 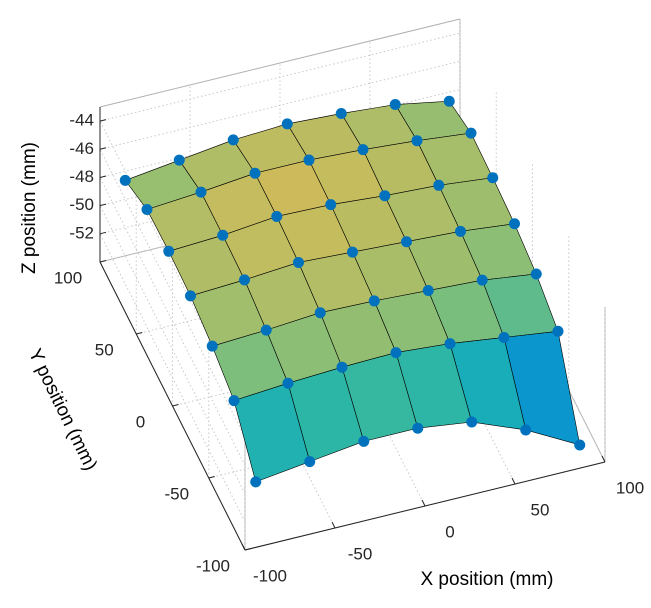 What do you see at coordinates (140, 421) in the screenshot?
I see `y-tick-label: 0` at bounding box center [140, 421].